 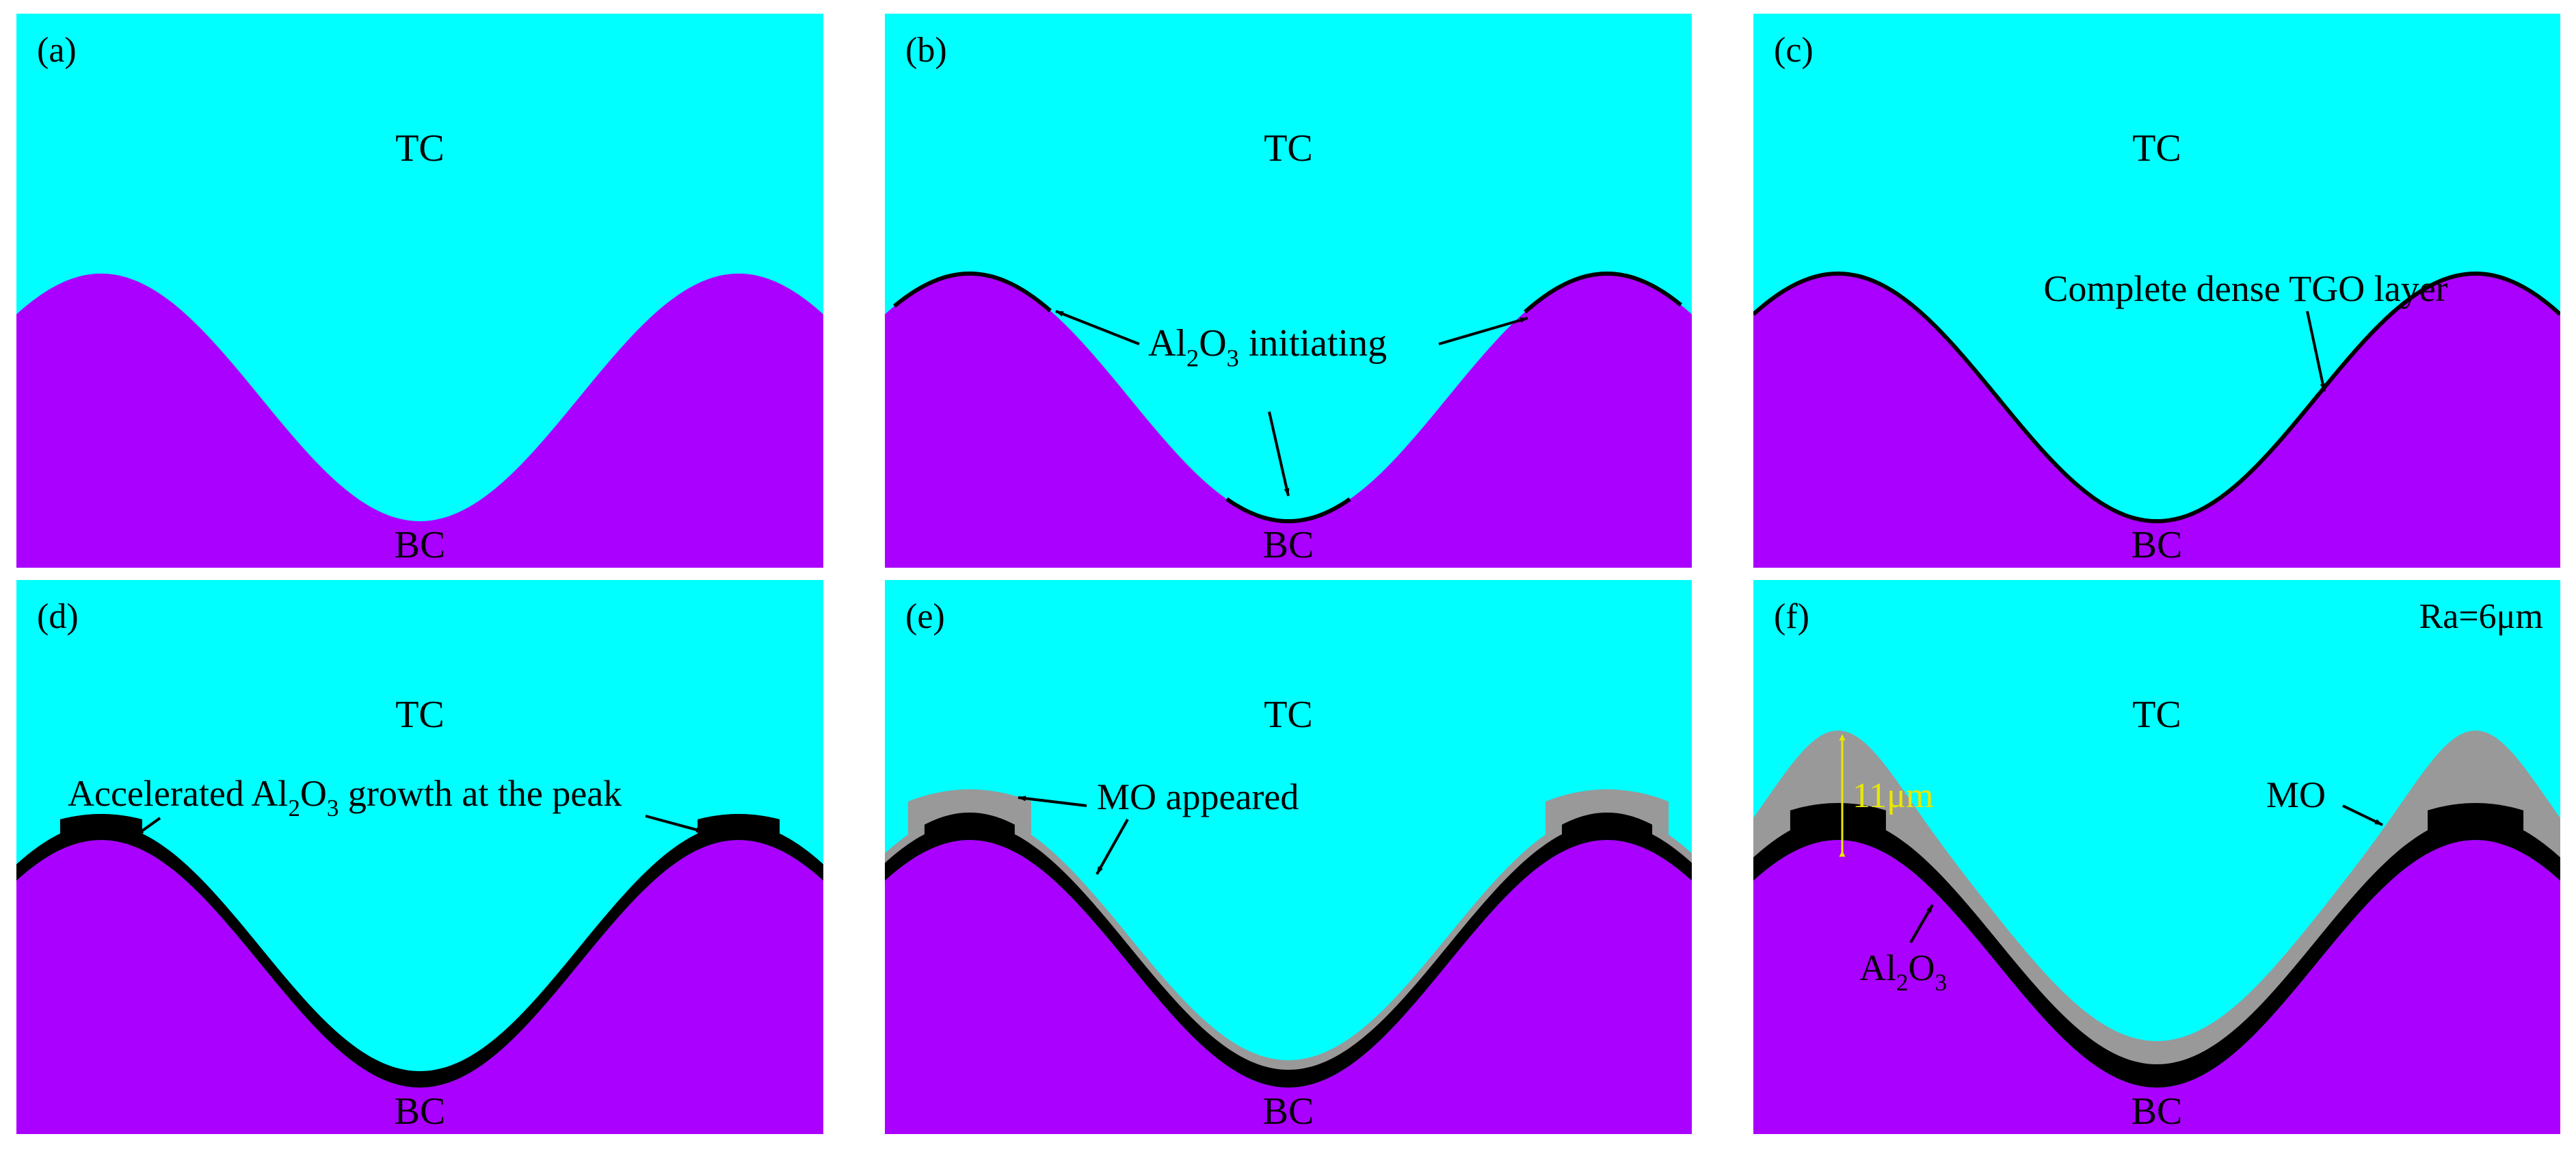 I want to click on mo-layer, so click(x=2156, y=899).